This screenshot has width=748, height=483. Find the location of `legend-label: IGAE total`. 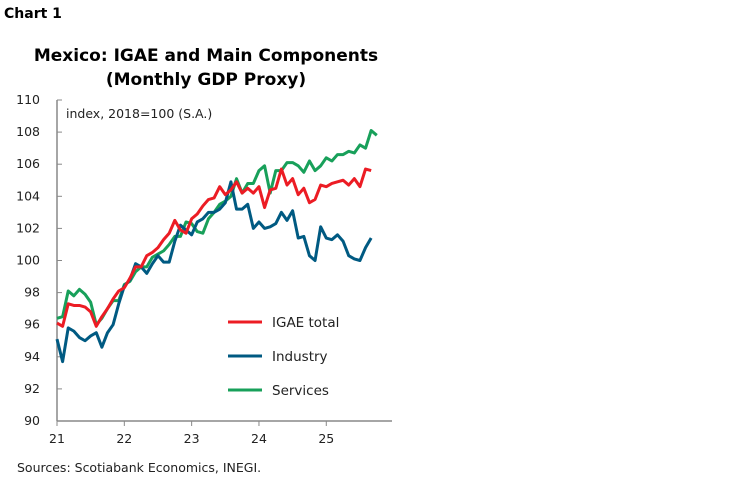

legend-label: IGAE total is located at coordinates (305, 323).